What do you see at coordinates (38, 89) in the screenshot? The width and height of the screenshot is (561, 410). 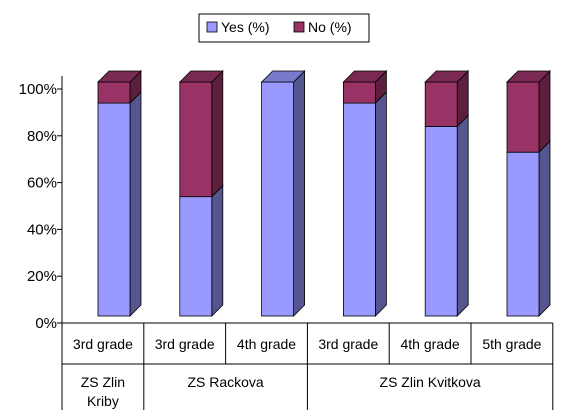 I see `y-tick-label: 100%` at bounding box center [38, 89].